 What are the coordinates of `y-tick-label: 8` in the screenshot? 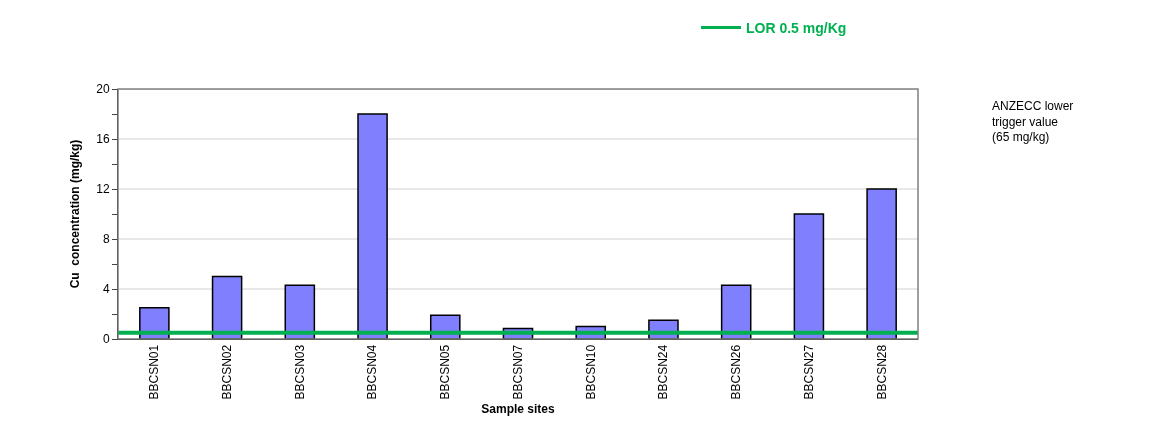 It's located at (106, 239).